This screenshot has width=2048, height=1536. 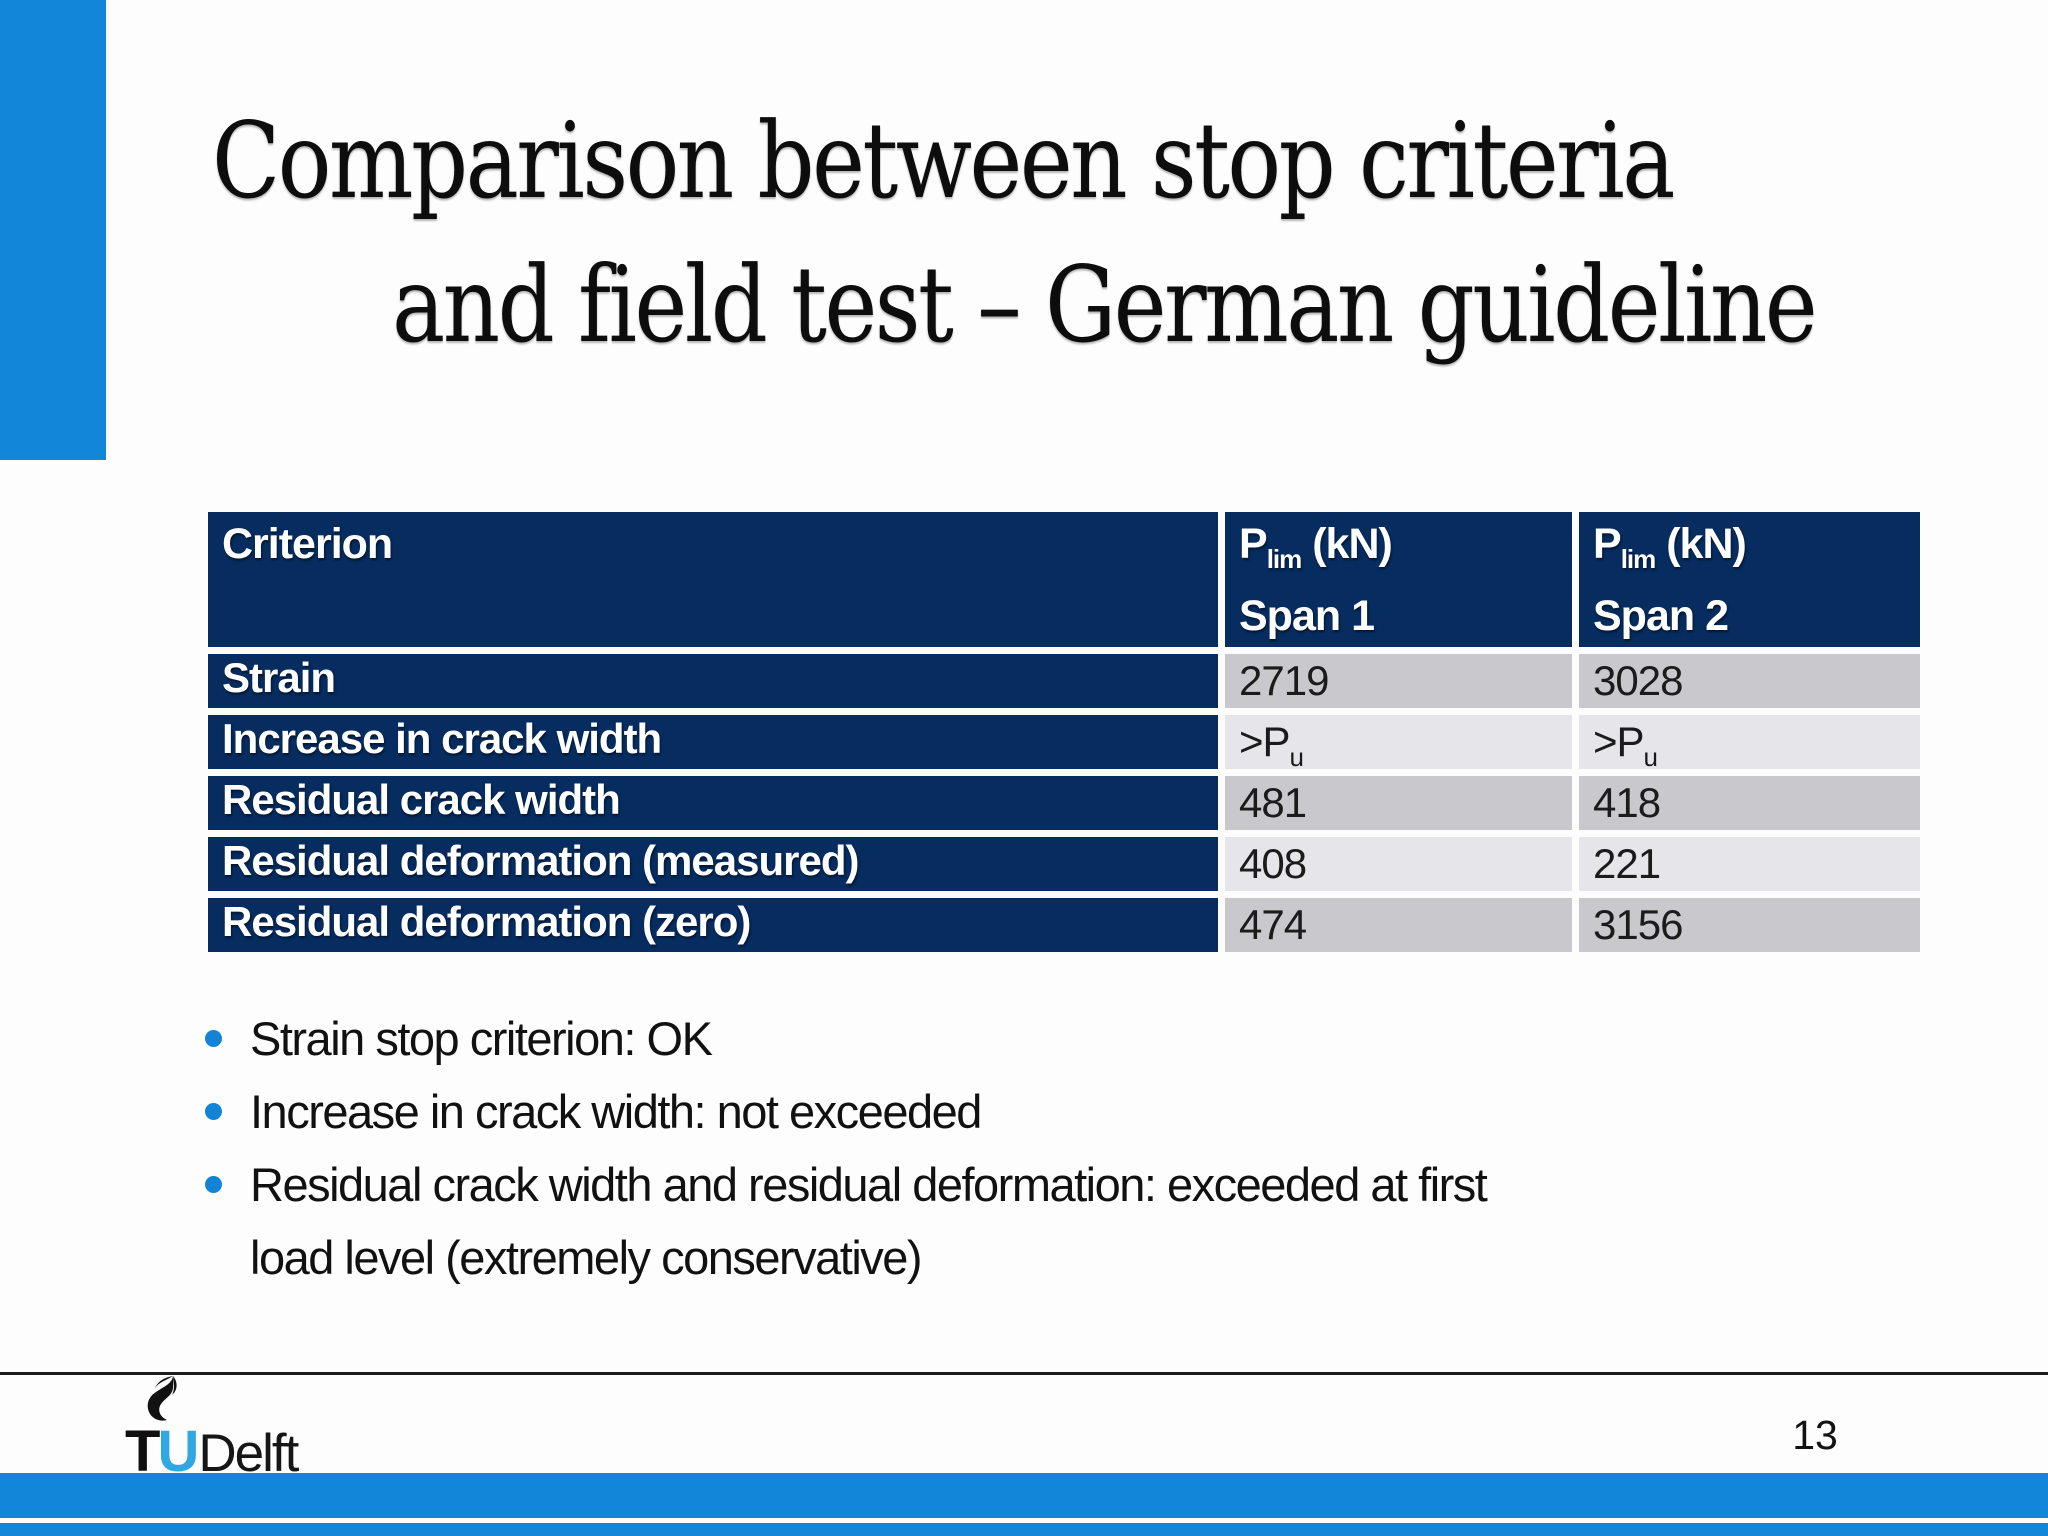 I want to click on row-label-strain: Strain, so click(x=713, y=681).